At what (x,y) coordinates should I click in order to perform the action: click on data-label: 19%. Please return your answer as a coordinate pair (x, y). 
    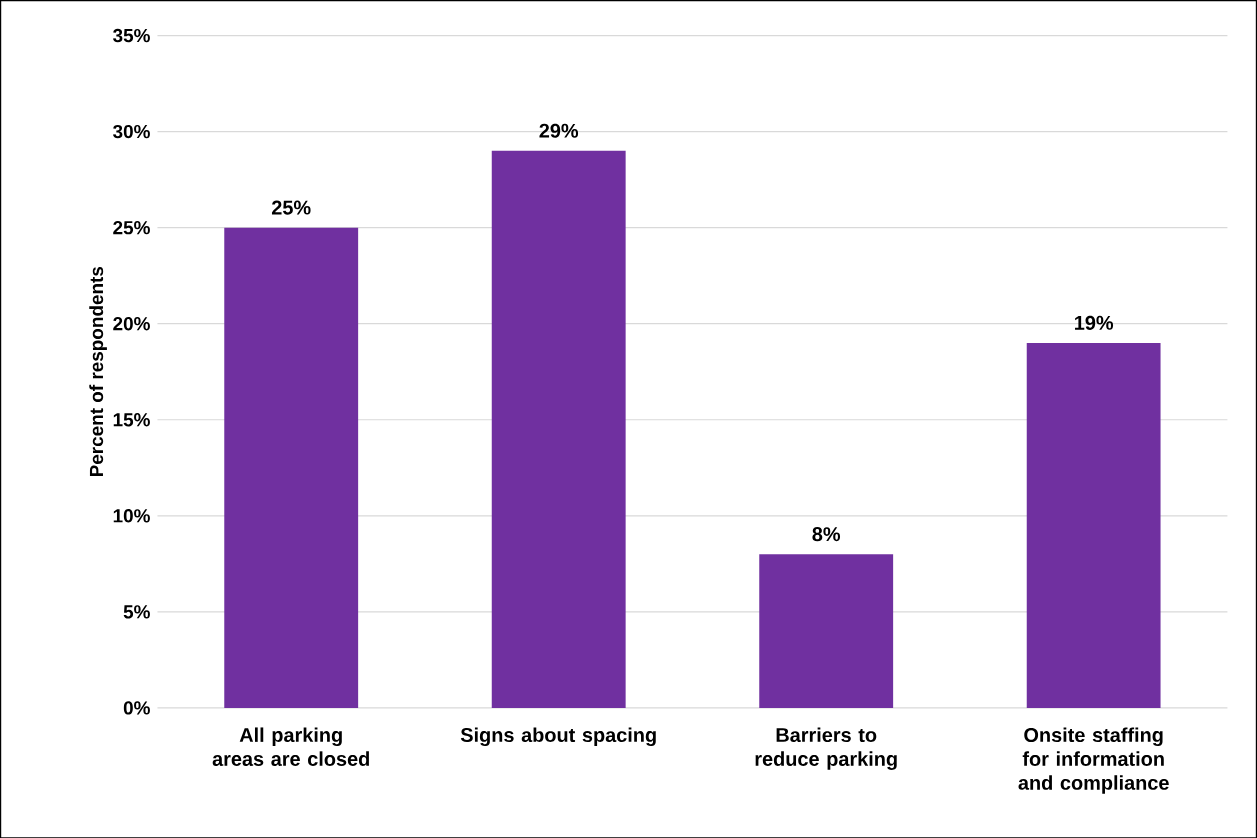
    Looking at the image, I should click on (1094, 322).